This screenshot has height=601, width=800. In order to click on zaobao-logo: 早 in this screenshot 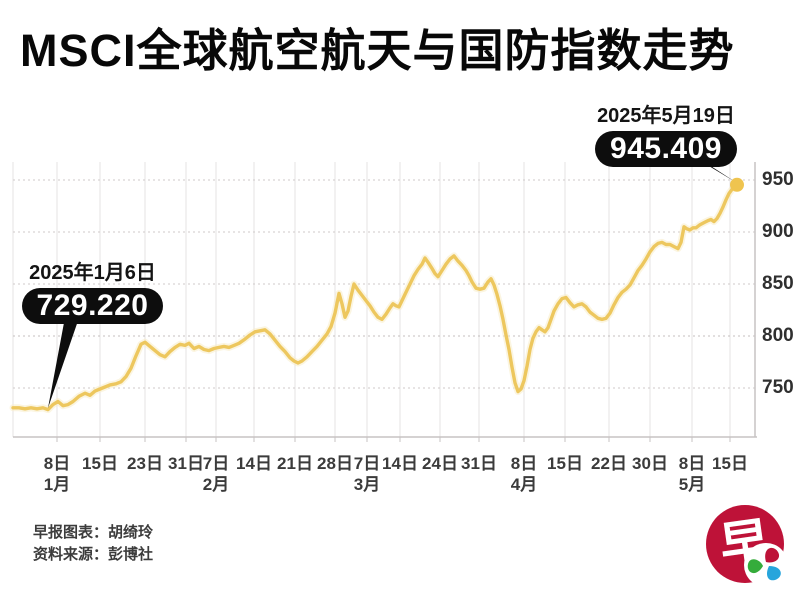, I will do `click(752, 551)`.